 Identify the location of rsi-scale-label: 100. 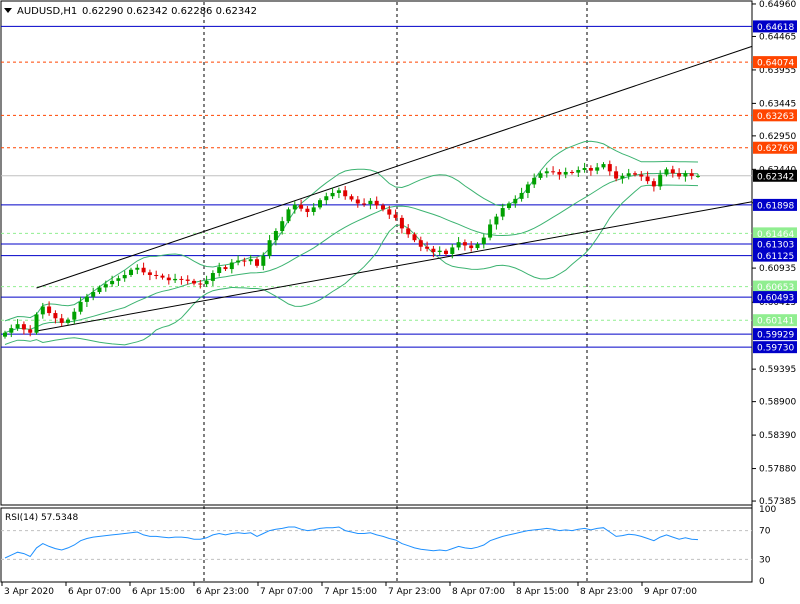
(767, 510).